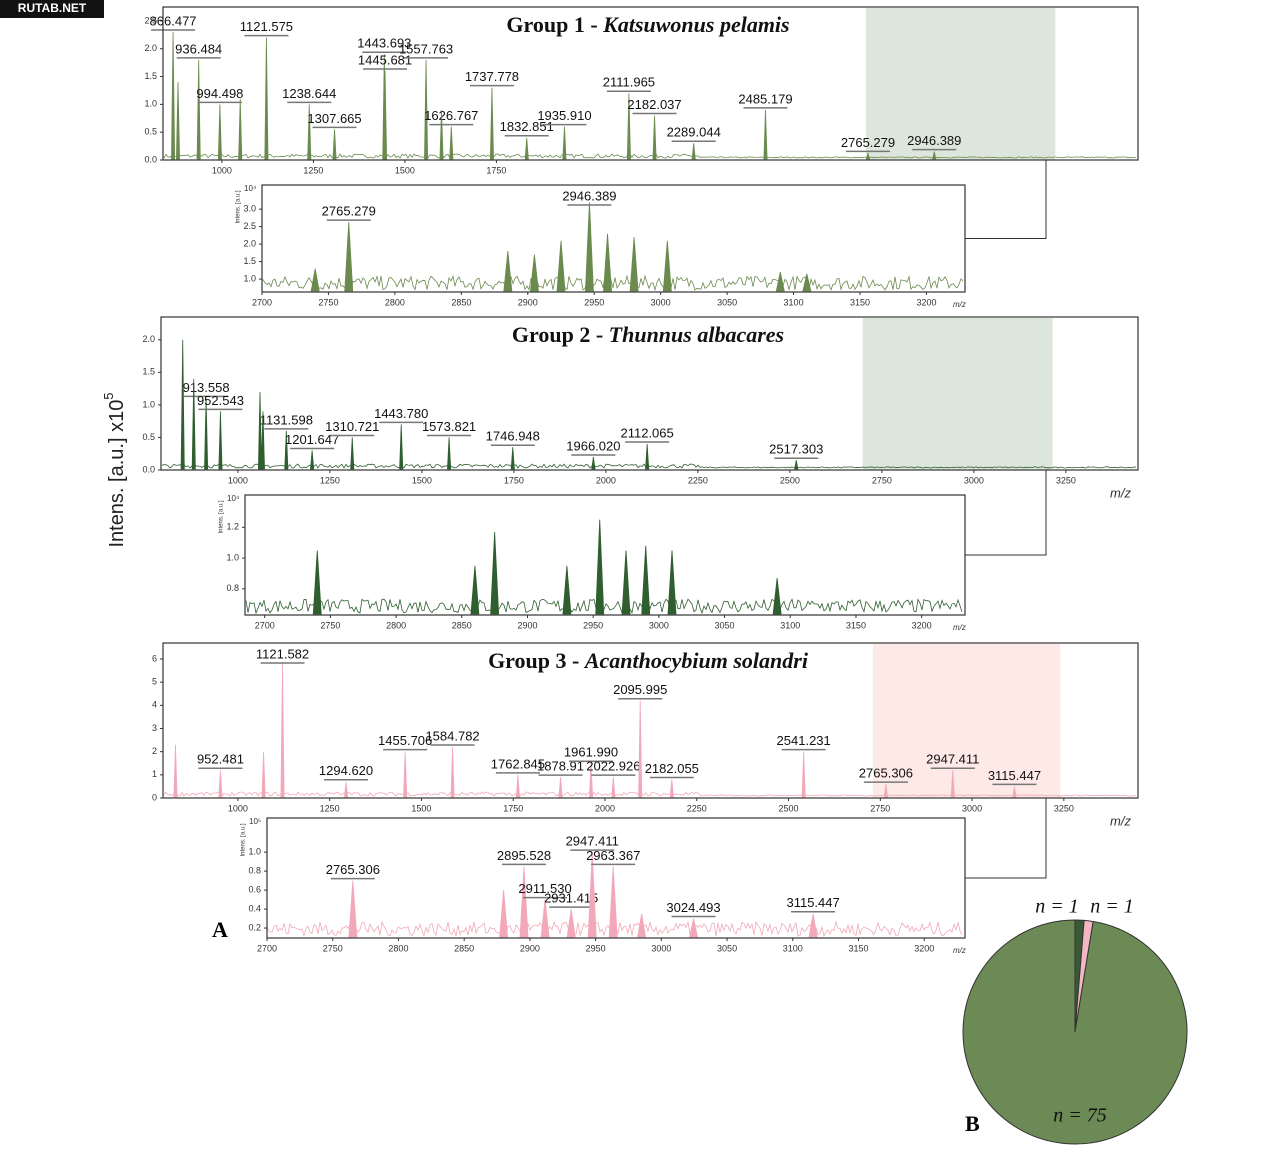 This screenshot has width=1280, height=1154. Describe the element at coordinates (449, 426) in the screenshot. I see `peak-label: 1573.821` at that location.